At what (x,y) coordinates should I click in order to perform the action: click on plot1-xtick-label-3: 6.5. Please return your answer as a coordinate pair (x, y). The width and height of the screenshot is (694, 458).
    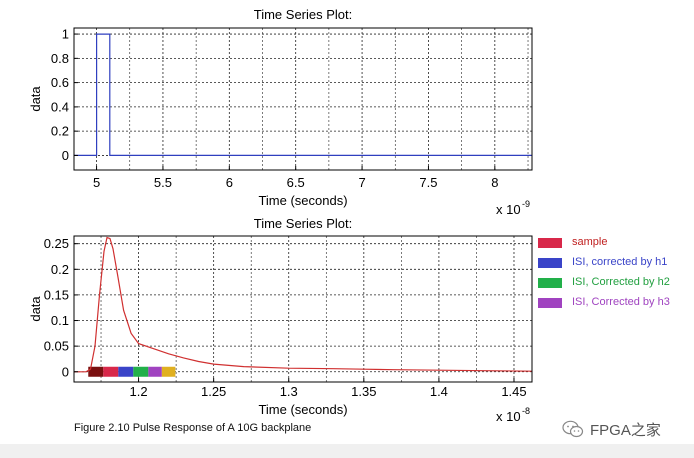
    Looking at the image, I should click on (296, 182).